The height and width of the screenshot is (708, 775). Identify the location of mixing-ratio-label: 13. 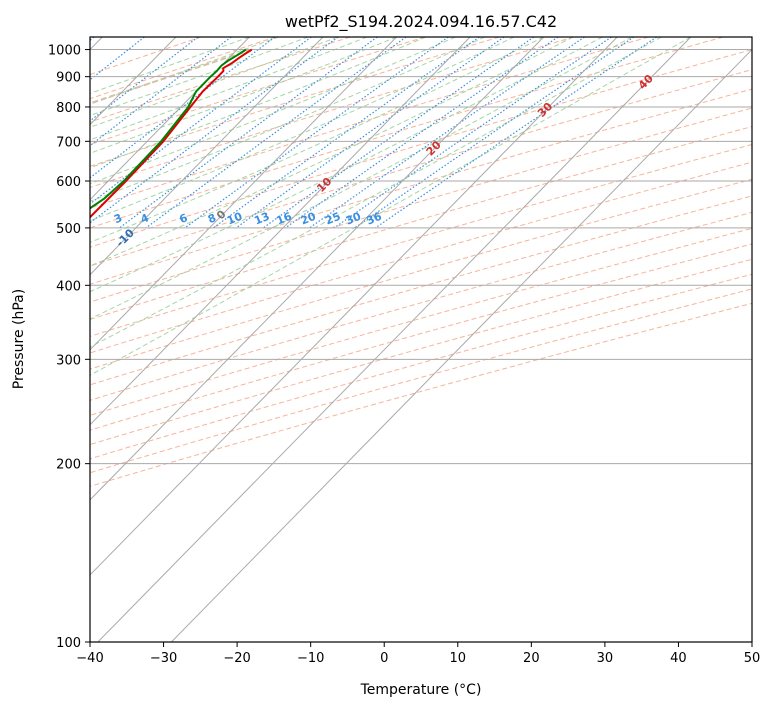
(261, 219).